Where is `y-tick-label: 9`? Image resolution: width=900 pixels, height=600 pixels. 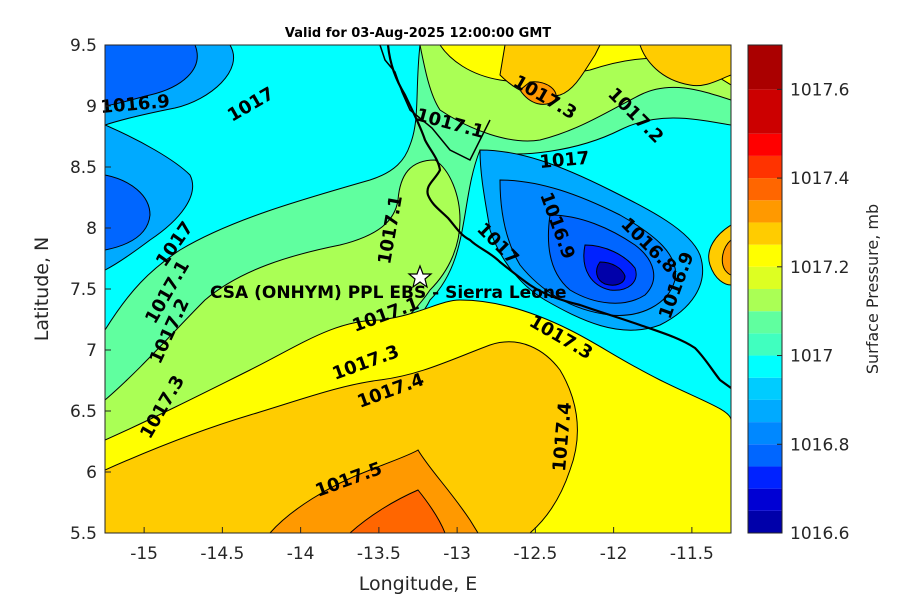
y-tick-label: 9 is located at coordinates (91, 107).